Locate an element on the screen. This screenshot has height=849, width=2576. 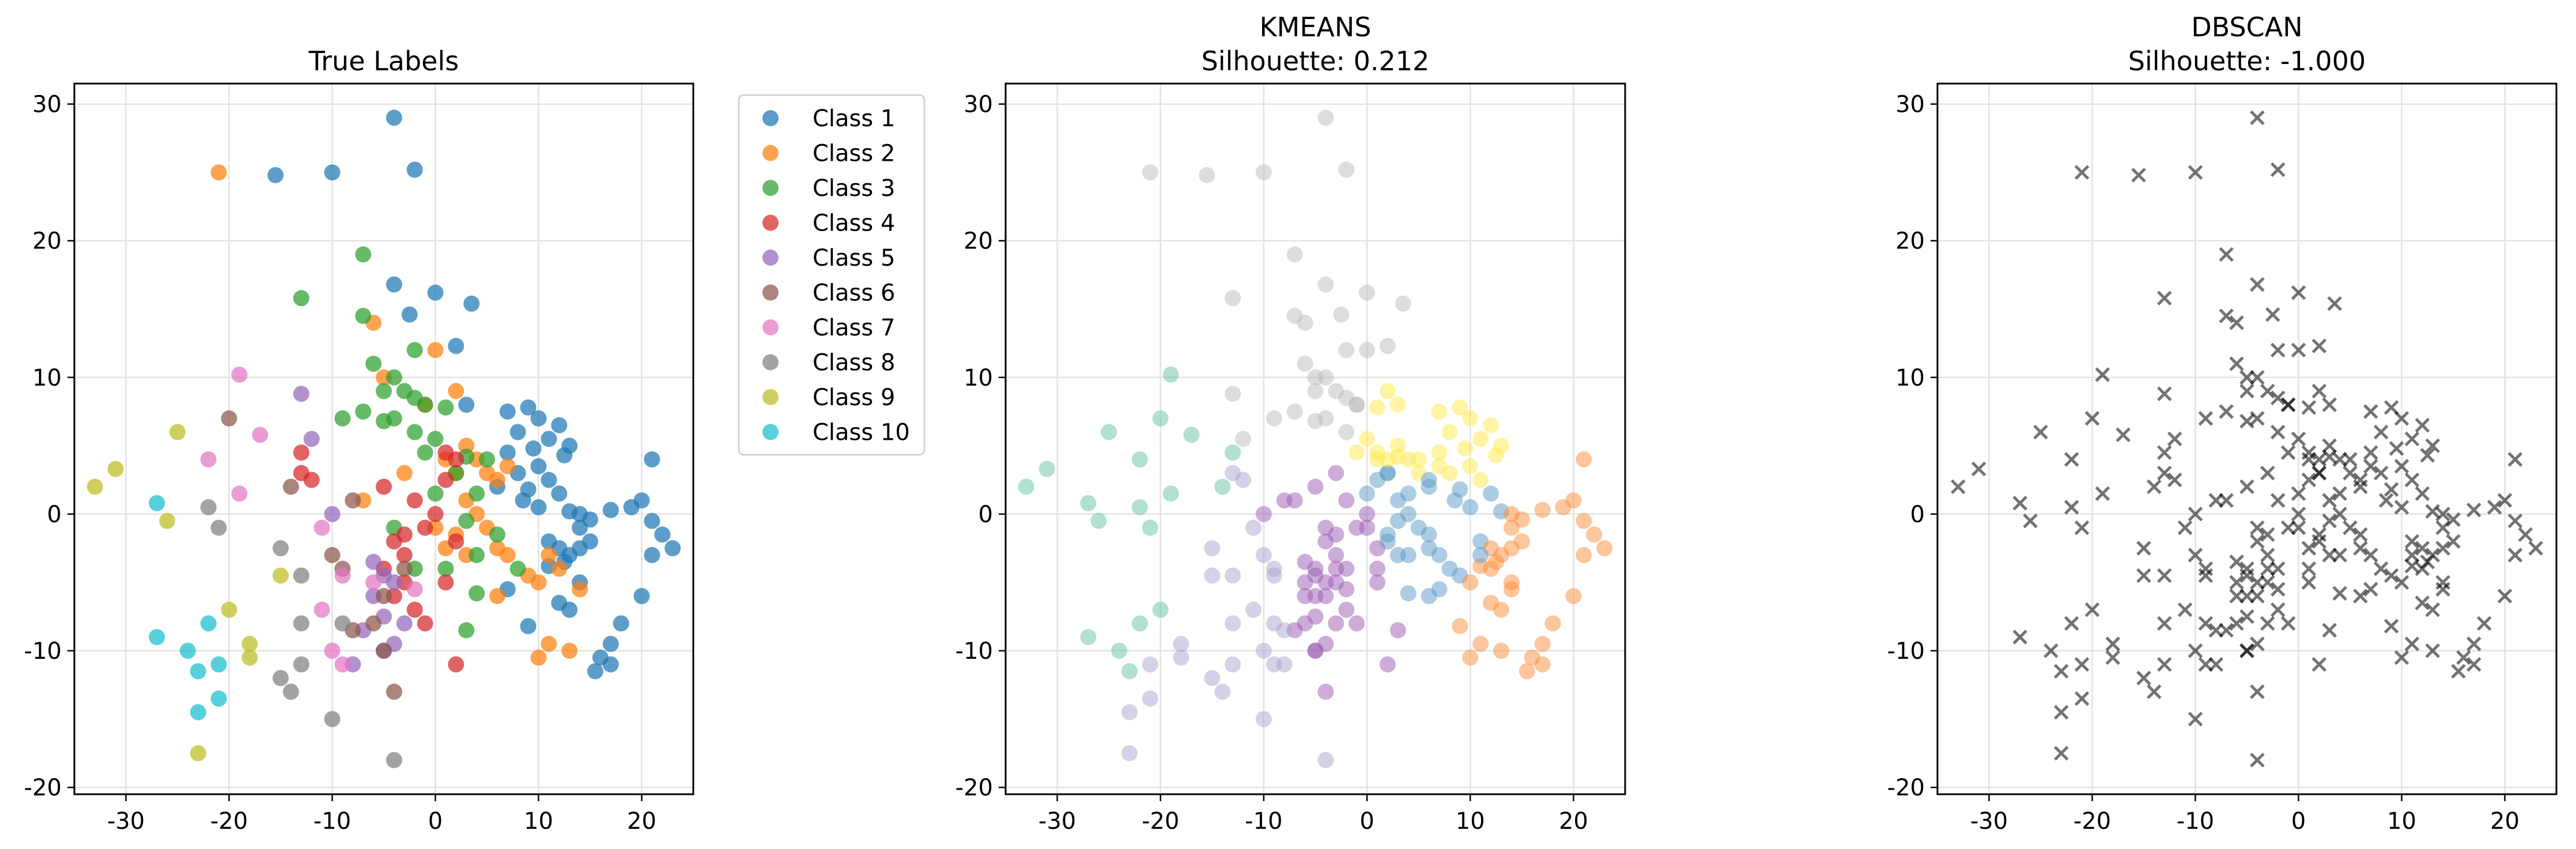
x-tick-label: 20 is located at coordinates (1573, 821).